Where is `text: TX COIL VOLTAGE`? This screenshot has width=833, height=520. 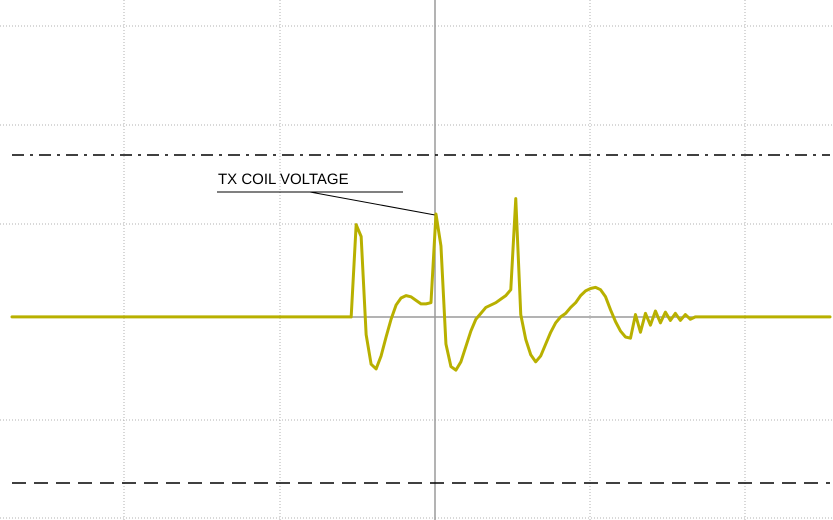
text: TX COIL VOLTAGE is located at coordinates (283, 179).